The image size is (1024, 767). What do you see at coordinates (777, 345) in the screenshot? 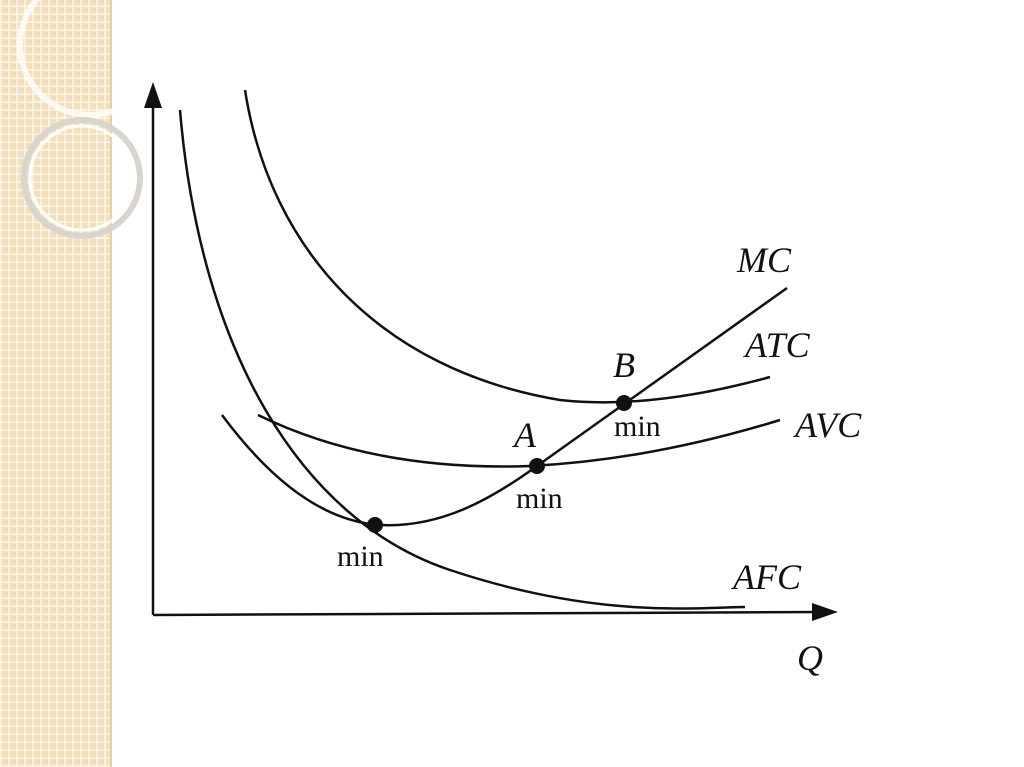
I see `curve-label: ATC` at bounding box center [777, 345].